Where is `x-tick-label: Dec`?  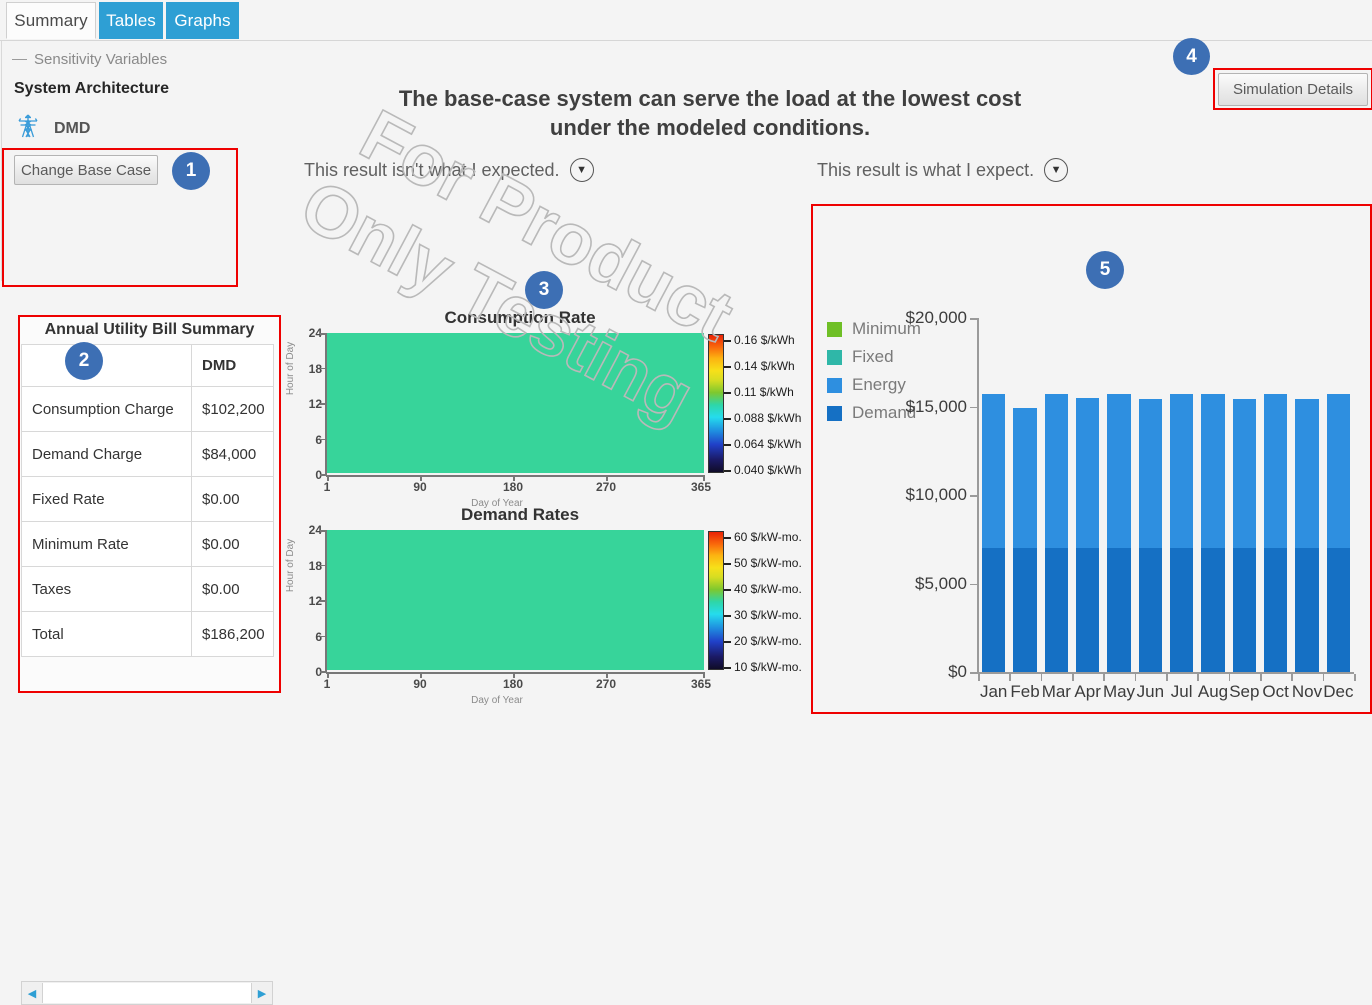
x-tick-label: Dec is located at coordinates (1338, 691).